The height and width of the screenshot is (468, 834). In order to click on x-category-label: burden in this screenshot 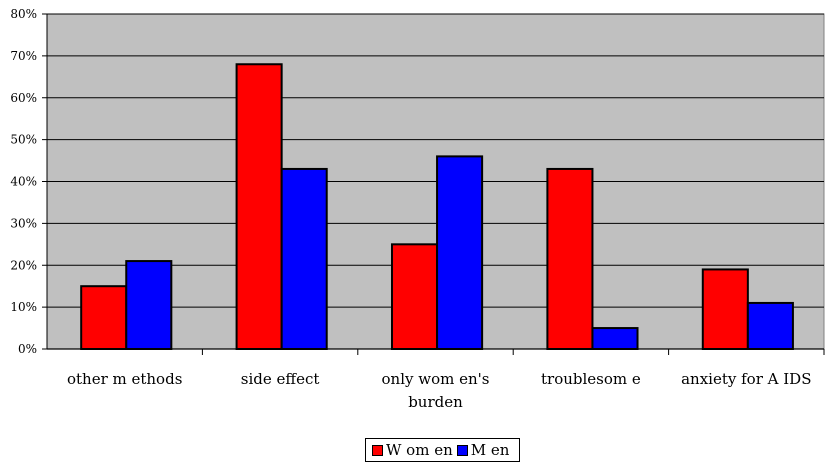, I will do `click(435, 402)`.